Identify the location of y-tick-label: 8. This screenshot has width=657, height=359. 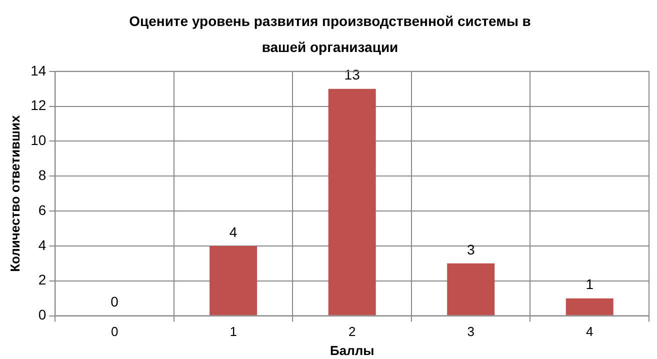
(42, 175).